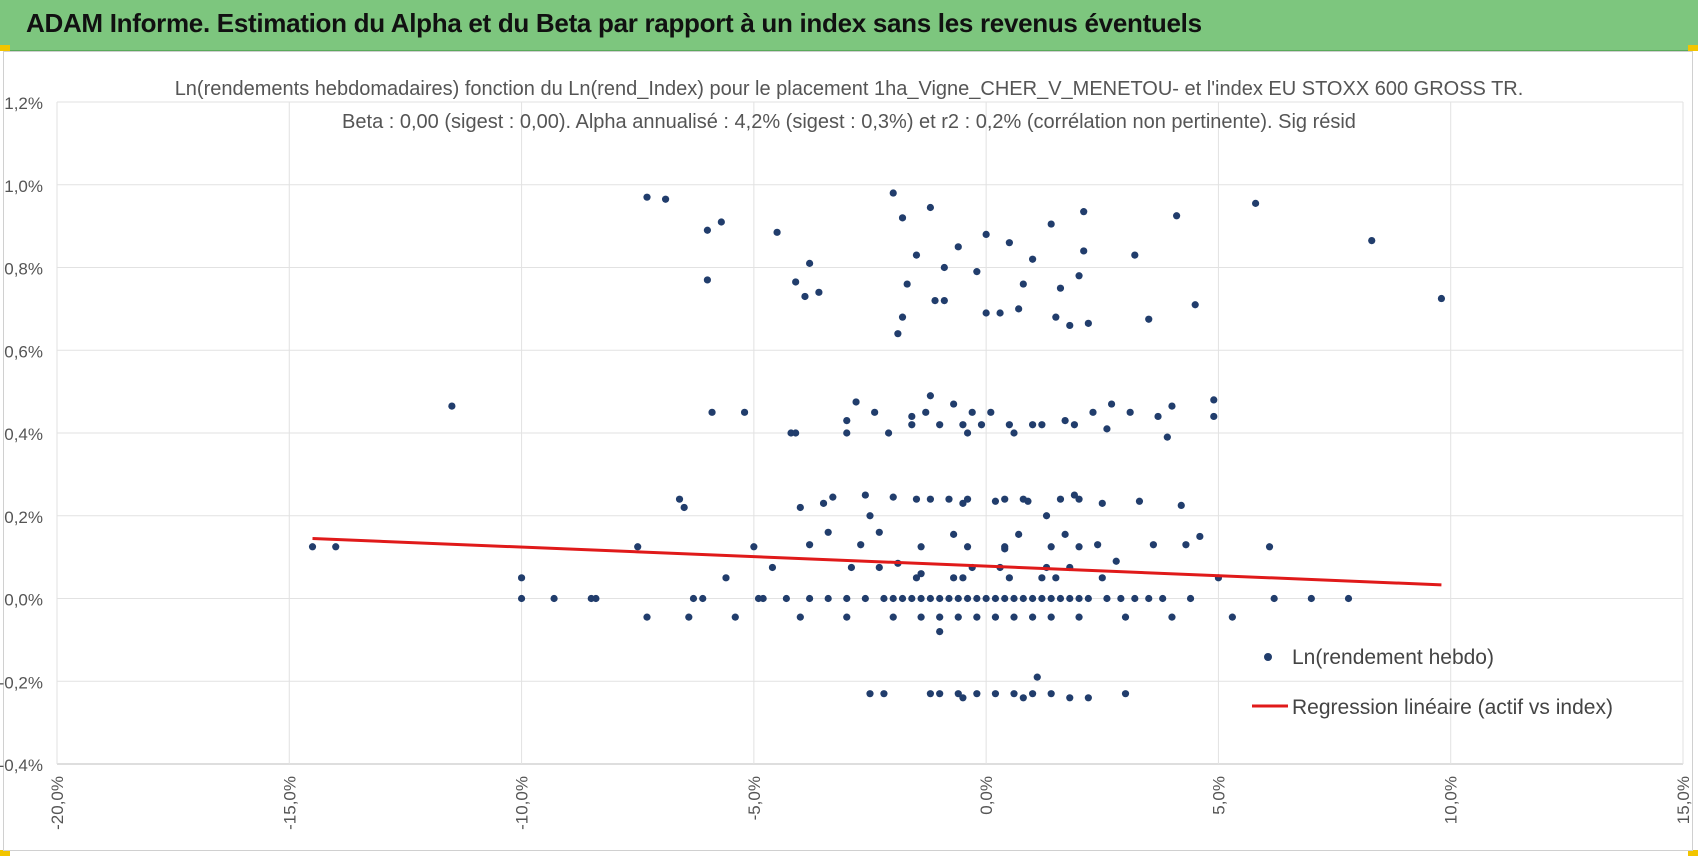 The height and width of the screenshot is (856, 1698). Describe the element at coordinates (23, 600) in the screenshot. I see `y-tick-label: 0,0%` at that location.